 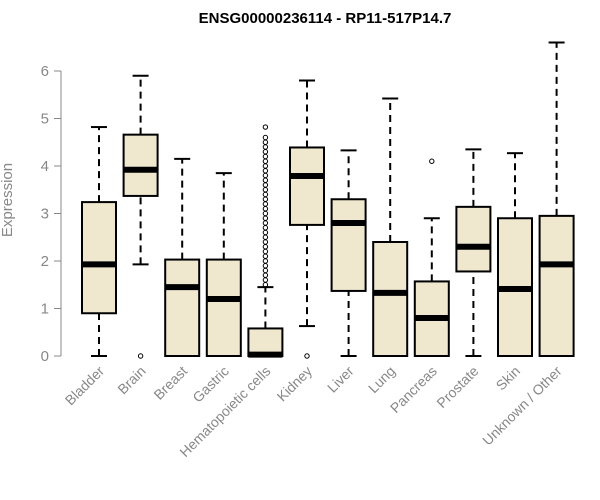 What do you see at coordinates (522, 406) in the screenshot?
I see `x-tick-label: Unknown / Other` at bounding box center [522, 406].